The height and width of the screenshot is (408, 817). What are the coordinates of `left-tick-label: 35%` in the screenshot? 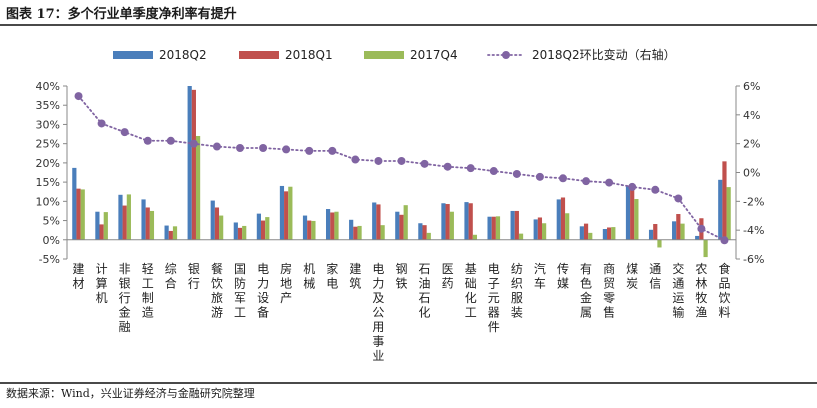 It's located at (48, 105).